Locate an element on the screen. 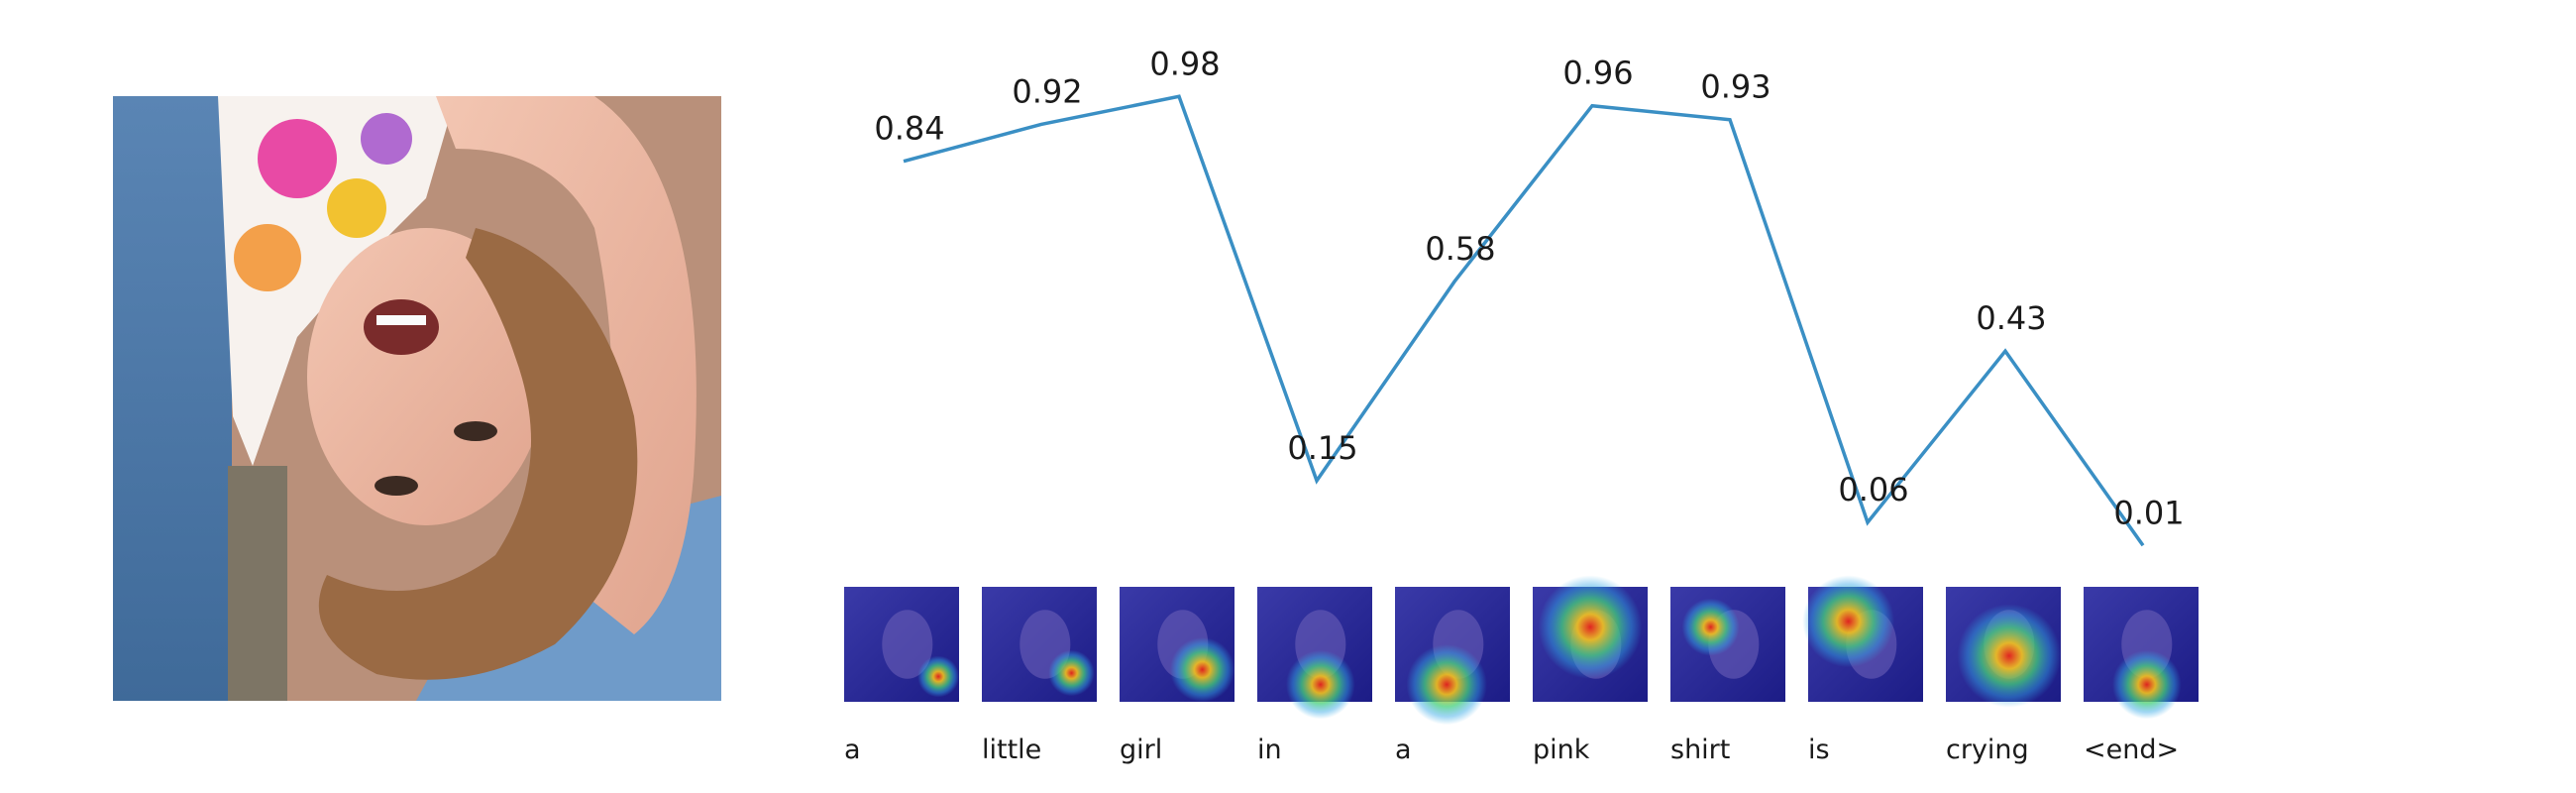 This screenshot has width=2576, height=793. word-labels: a little girl in a pink shirt is crying <end> is located at coordinates (1512, 750).